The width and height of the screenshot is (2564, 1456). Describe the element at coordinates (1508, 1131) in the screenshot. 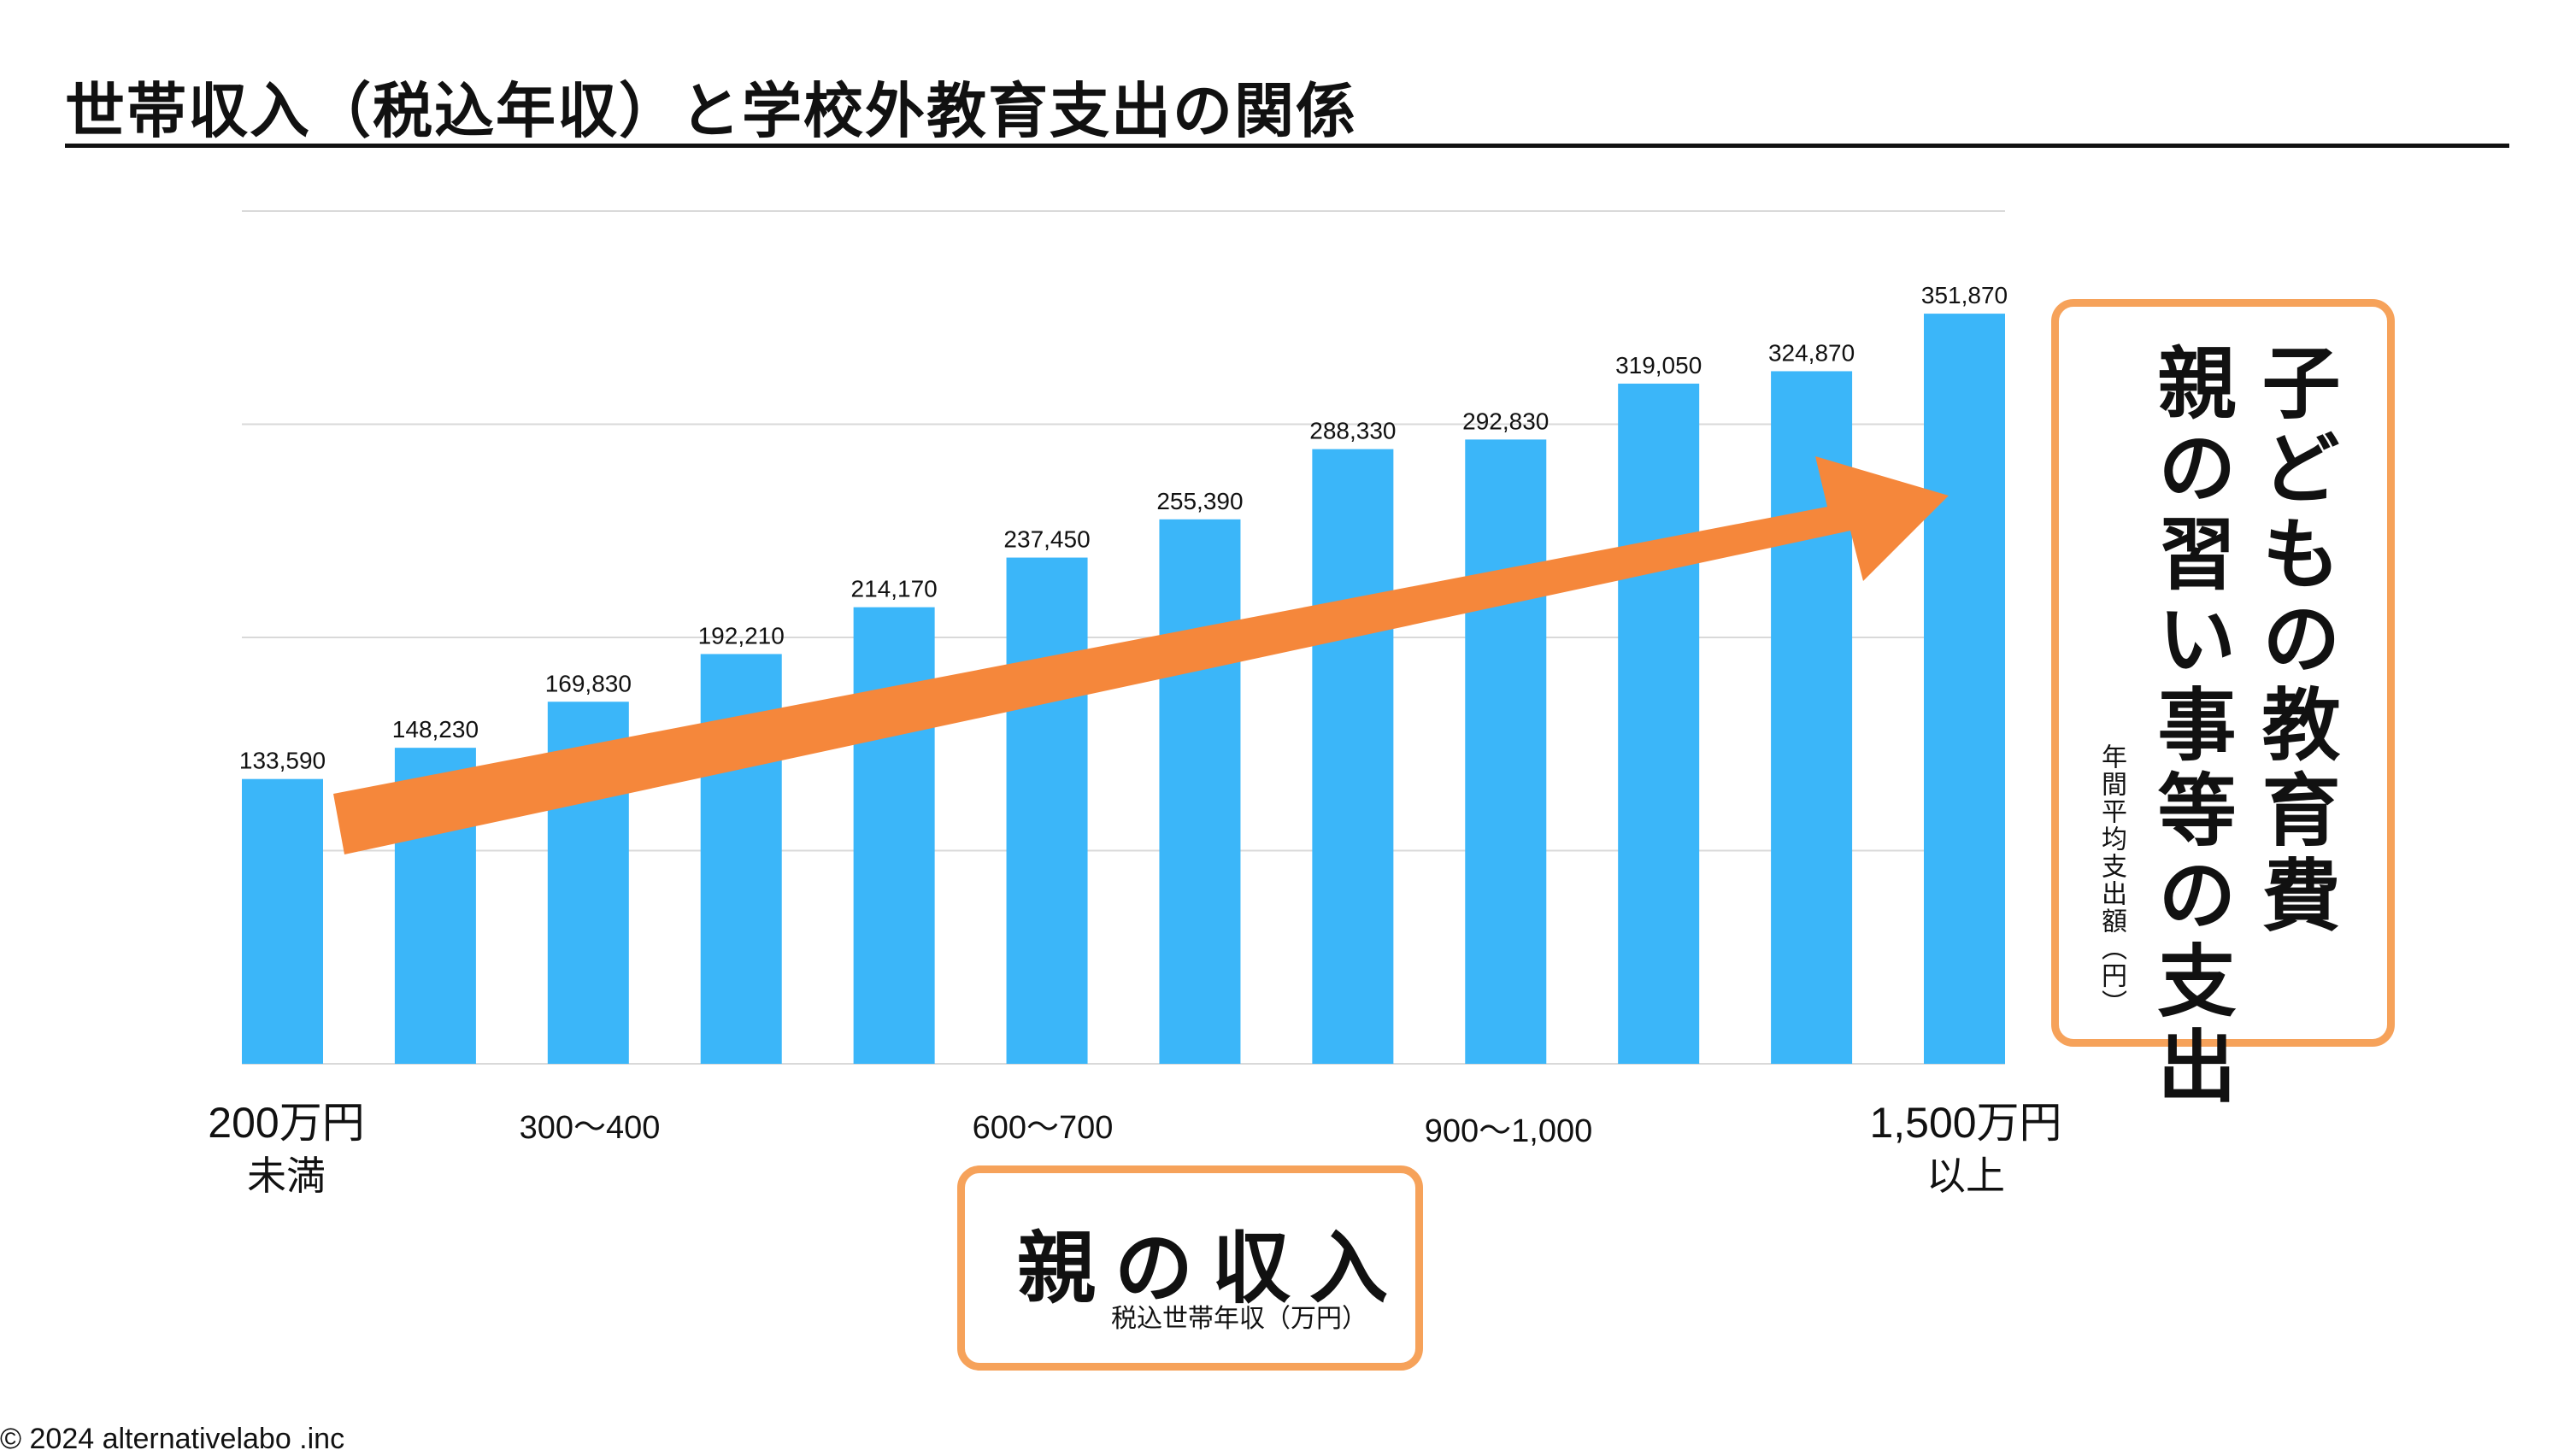

I see `x-tick-900-1000: 900～1,000` at that location.